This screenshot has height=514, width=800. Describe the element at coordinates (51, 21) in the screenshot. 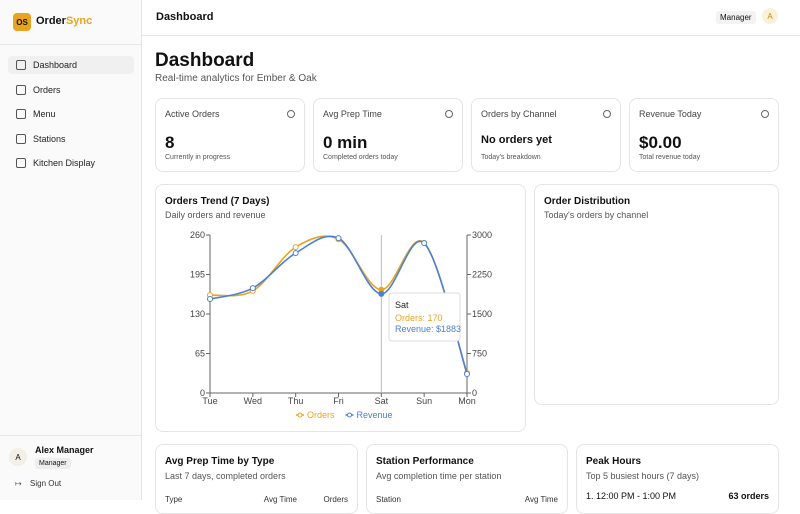

I see `brand-a: Order` at that location.